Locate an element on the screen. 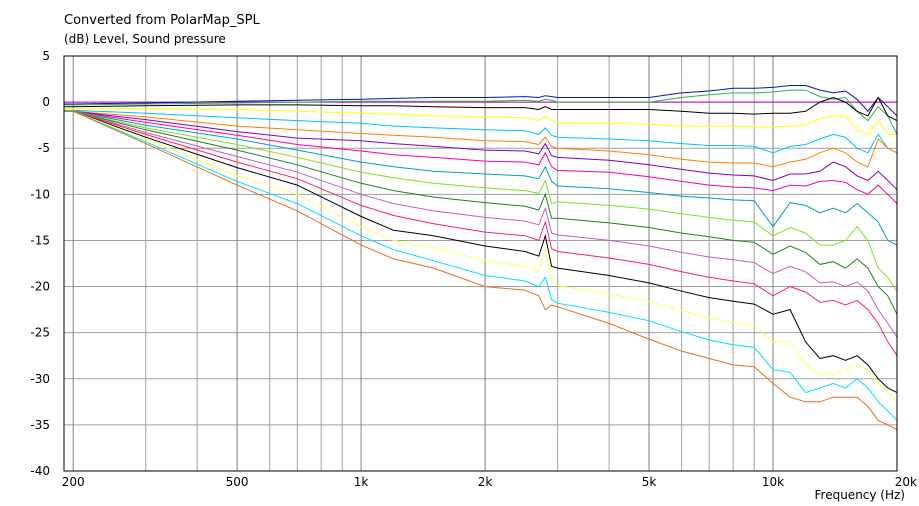 This screenshot has width=919, height=506. x-tick-label: 20k is located at coordinates (906, 482).